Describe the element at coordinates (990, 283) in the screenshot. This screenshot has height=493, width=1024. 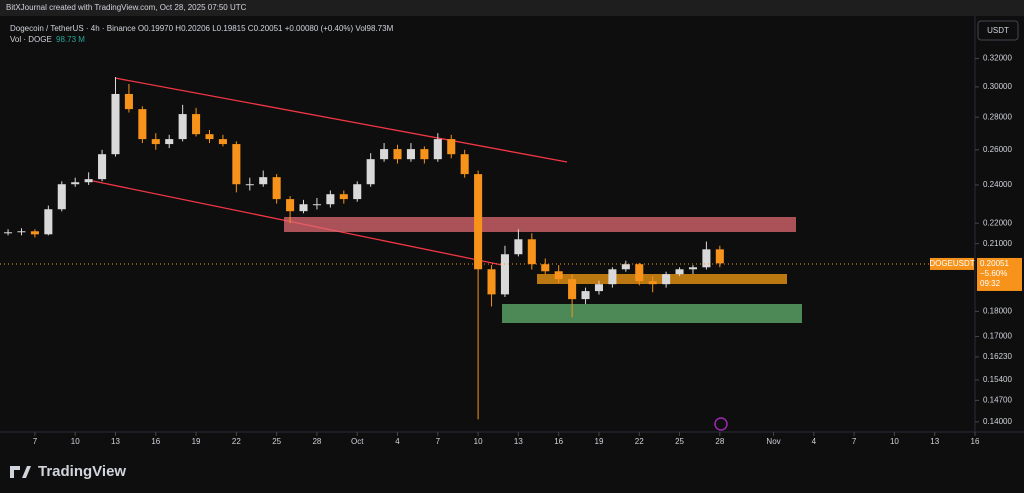
I see `countdown-tag: 09:32` at that location.